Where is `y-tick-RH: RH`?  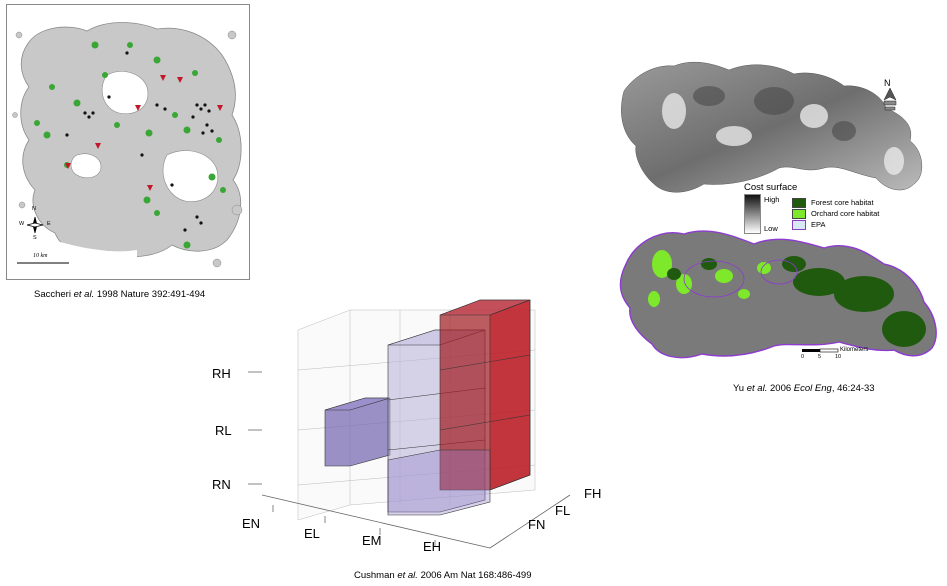 y-tick-RH: RH is located at coordinates (221, 373).